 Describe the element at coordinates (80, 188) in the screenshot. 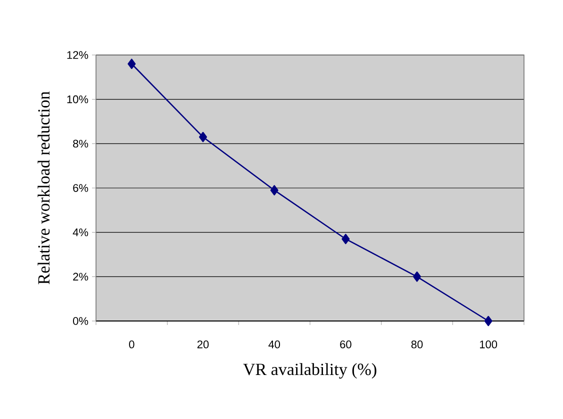

I see `y-tick-label: 6%` at that location.